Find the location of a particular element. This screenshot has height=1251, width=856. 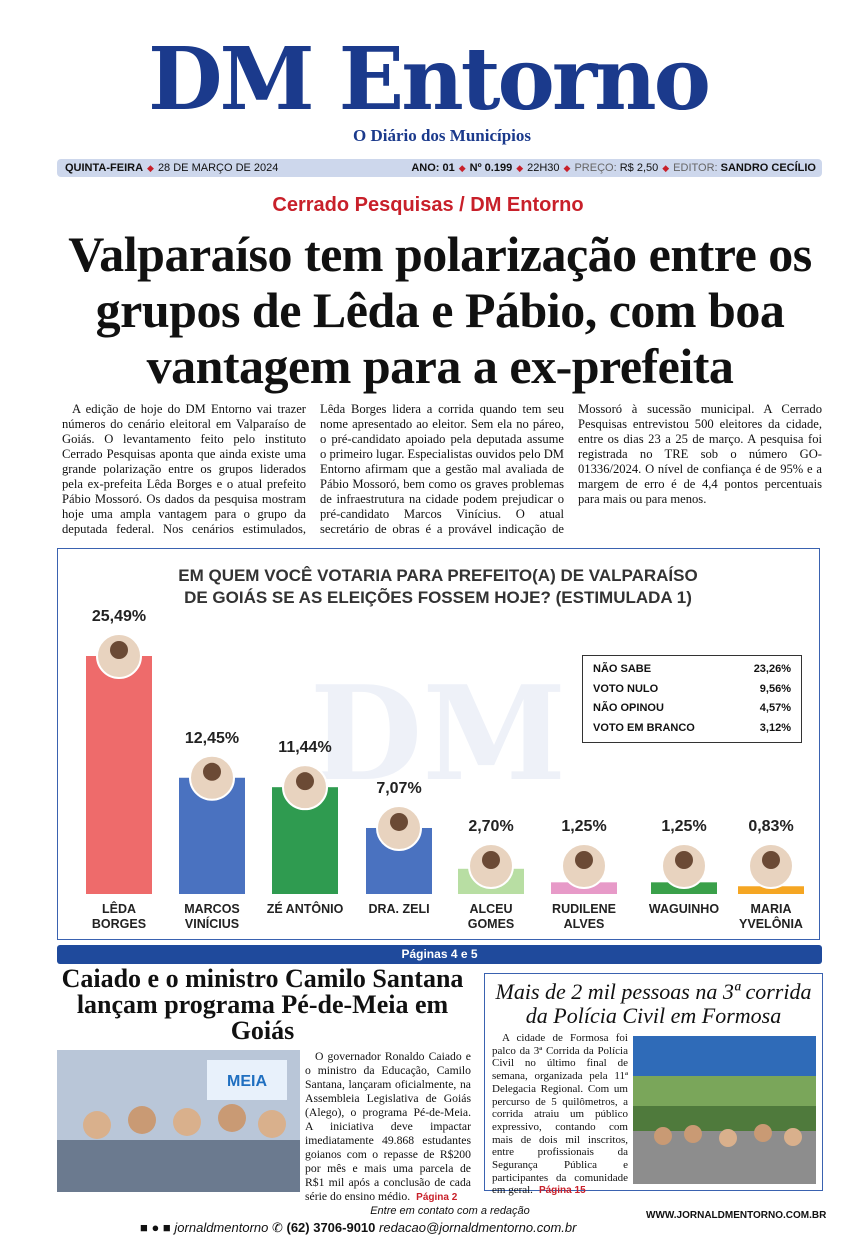

pages-bar: Páginas 4 e 5 is located at coordinates (439, 954).